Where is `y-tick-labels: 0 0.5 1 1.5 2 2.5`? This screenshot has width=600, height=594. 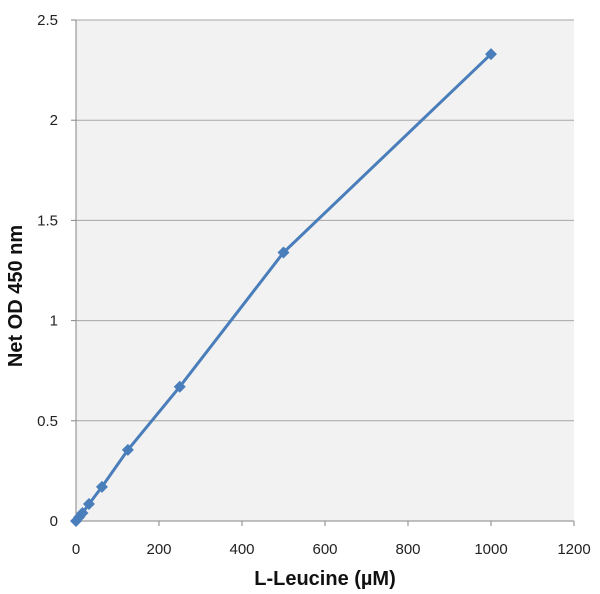 y-tick-labels: 0 0.5 1 1.5 2 2.5 is located at coordinates (47, 271).